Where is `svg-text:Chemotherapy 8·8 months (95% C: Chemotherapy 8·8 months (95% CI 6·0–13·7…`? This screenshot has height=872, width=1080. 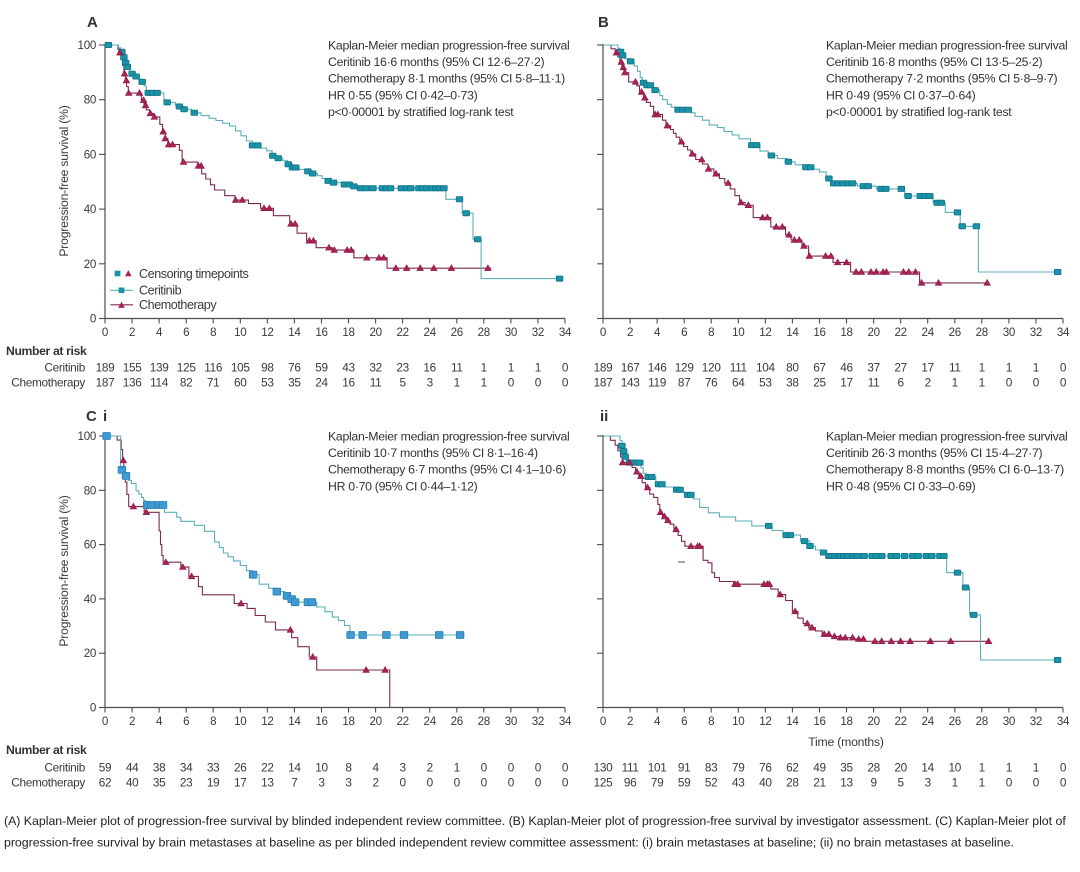 svg-text:Chemotherapy 8·8 months (95% C: Chemotherapy 8·8 months (95% CI 6·0–13·7… is located at coordinates (945, 470).